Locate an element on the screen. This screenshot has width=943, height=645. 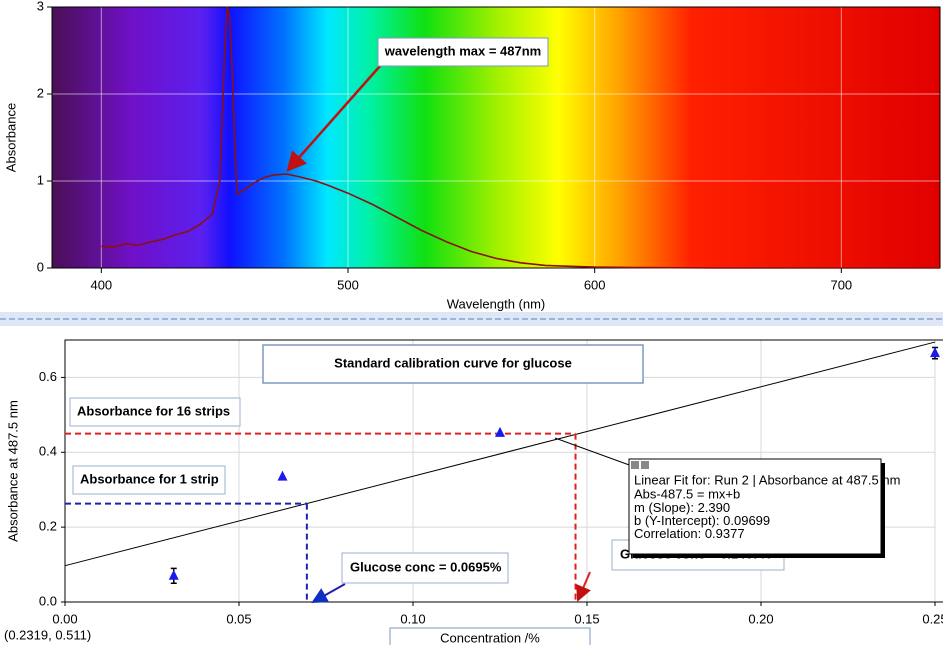
x-axis-label: Concentration /% is located at coordinates (490, 637).